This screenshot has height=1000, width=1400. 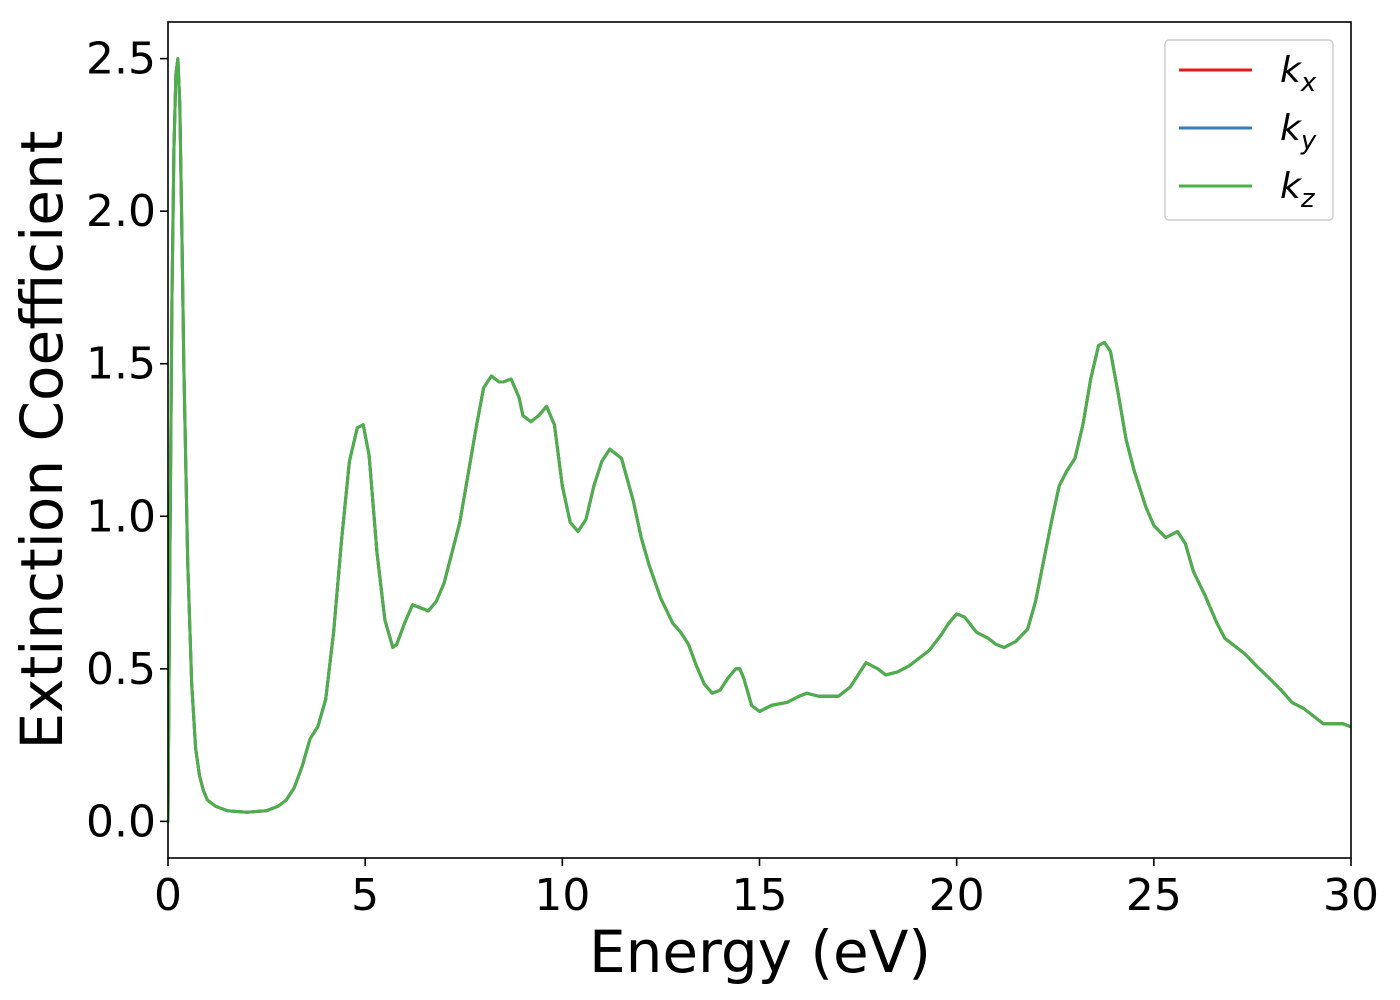 I want to click on y-tick-label: 1.5, so click(x=121, y=364).